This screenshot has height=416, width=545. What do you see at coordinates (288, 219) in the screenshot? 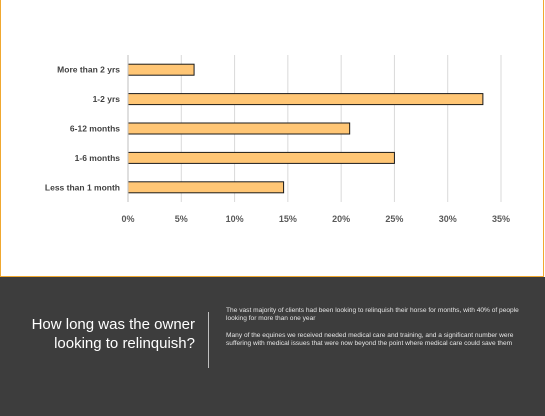
I see `x-tick-label: 15%` at bounding box center [288, 219].